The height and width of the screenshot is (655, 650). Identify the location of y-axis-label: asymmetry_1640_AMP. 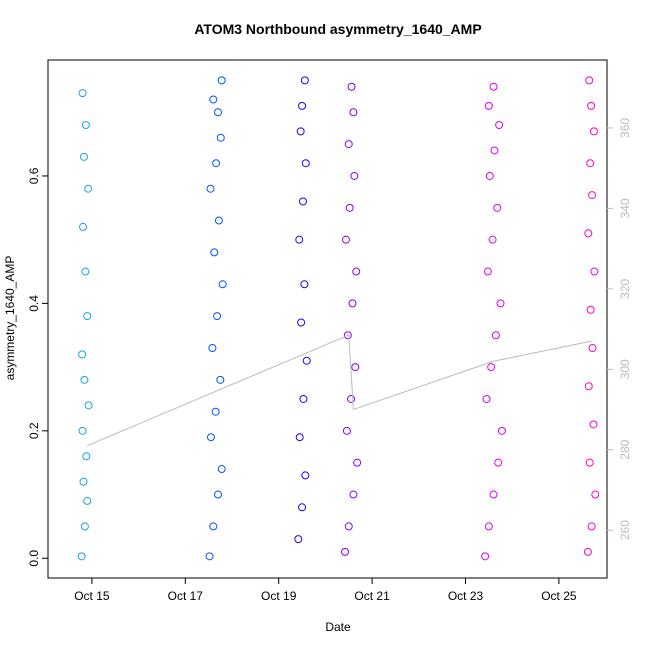
(10, 318).